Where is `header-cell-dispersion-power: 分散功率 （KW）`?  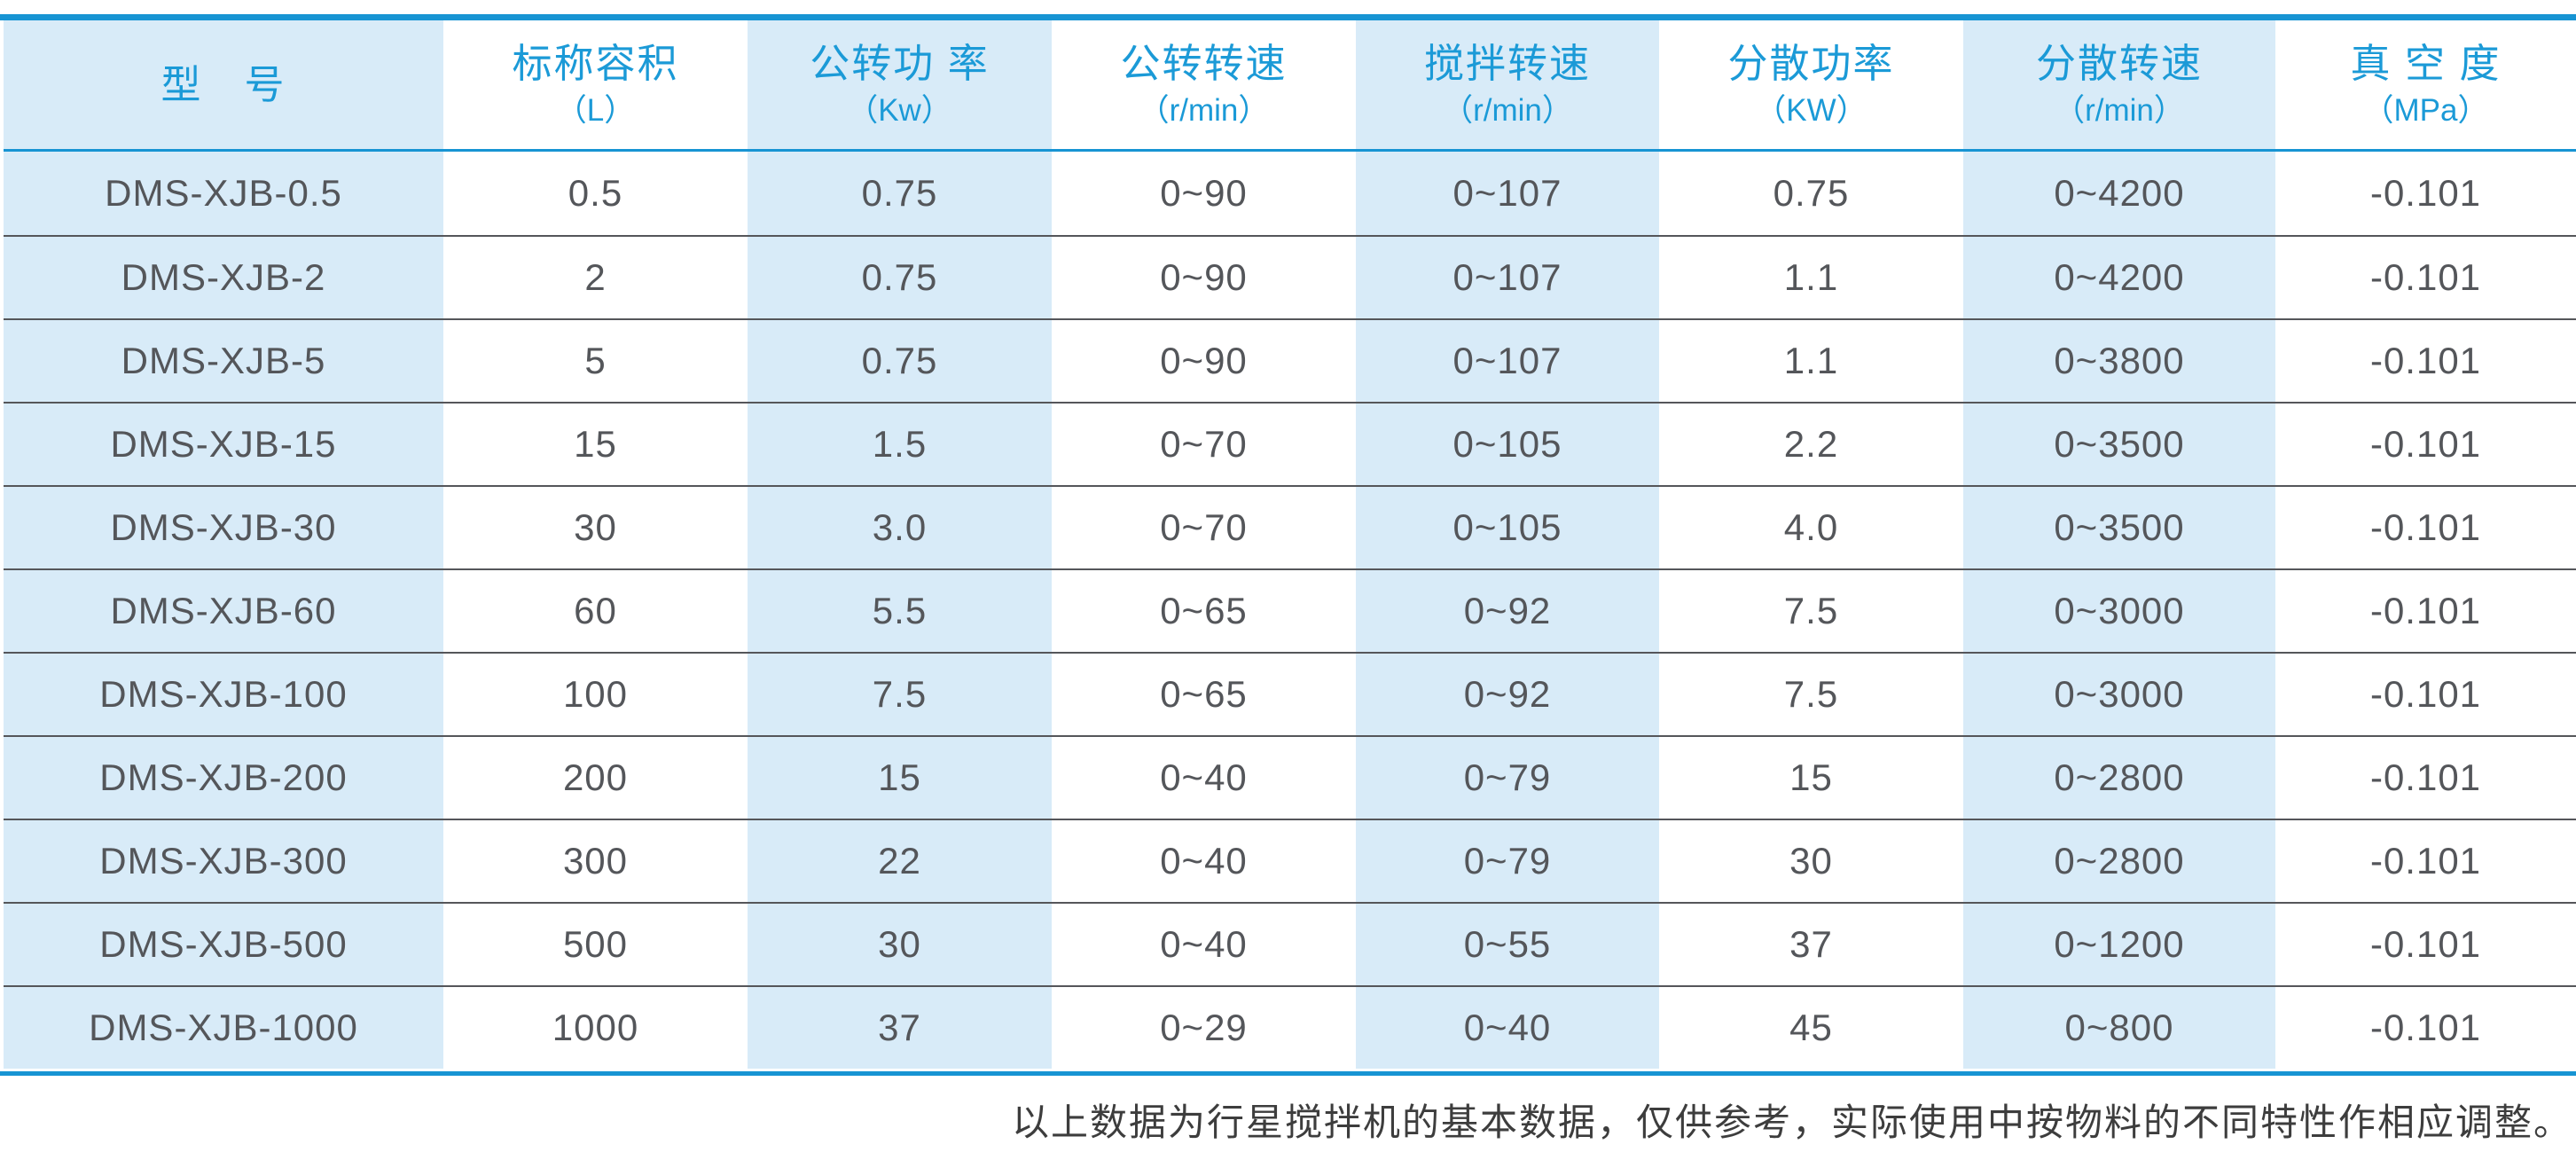
header-cell-dispersion-power: 分散功率 （KW） is located at coordinates (1811, 85).